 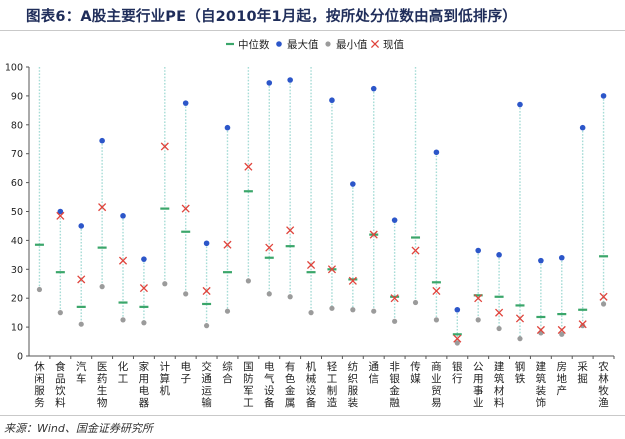 What do you see at coordinates (271, 17) in the screenshot?
I see `chart-title: 图表6：A股主要行业PE（自2010年1月起，按所处分位数由高到低排序）` at bounding box center [271, 17].